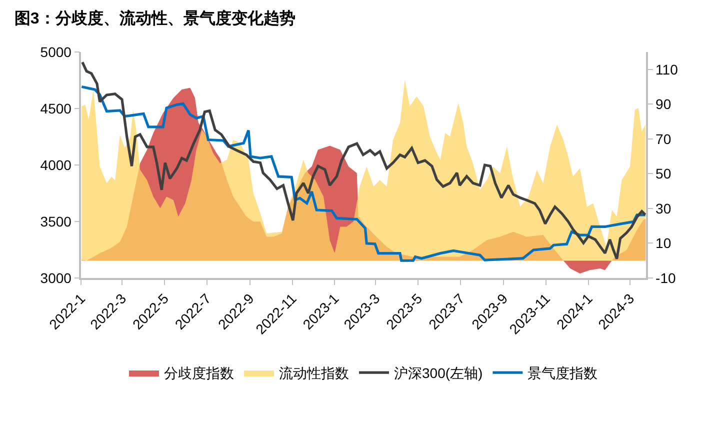 Image resolution: width=719 pixels, height=432 pixels. I want to click on y-tick-label: 3000, so click(56, 278).